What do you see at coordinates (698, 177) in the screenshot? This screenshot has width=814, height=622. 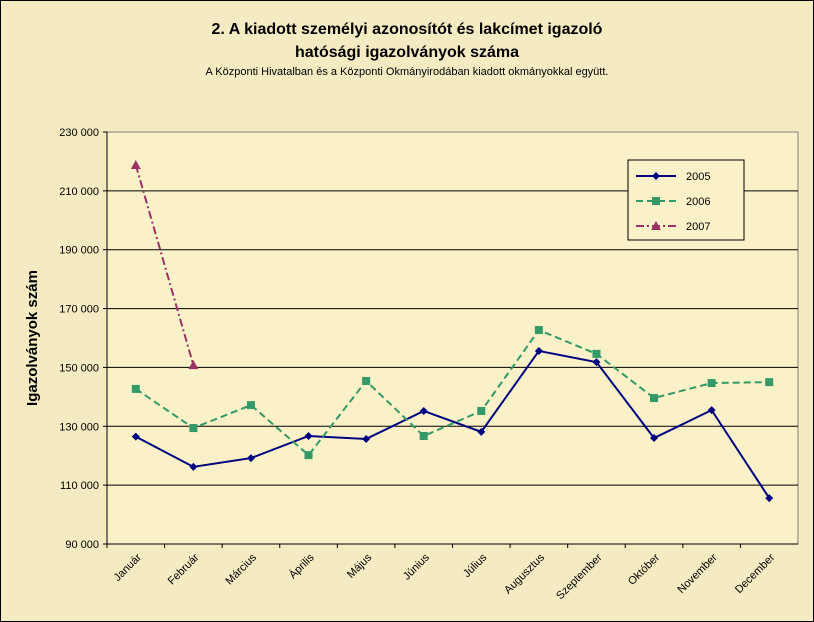 I see `legend-label: 2005` at bounding box center [698, 177].